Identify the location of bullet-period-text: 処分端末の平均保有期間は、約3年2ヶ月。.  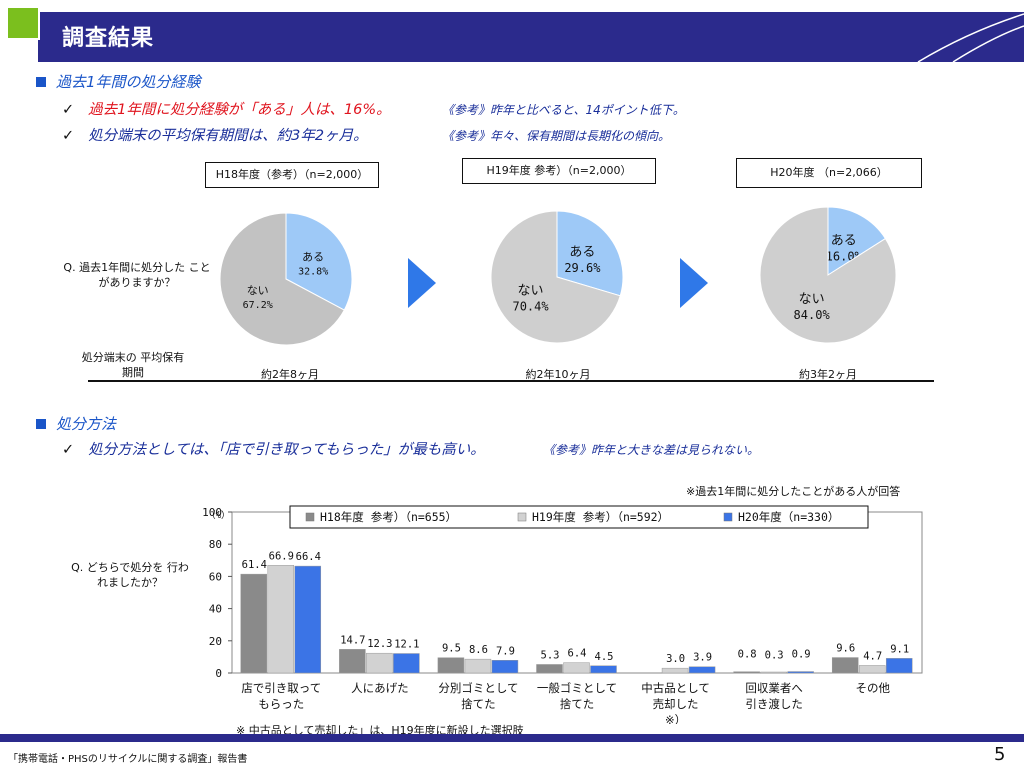
(228, 136).